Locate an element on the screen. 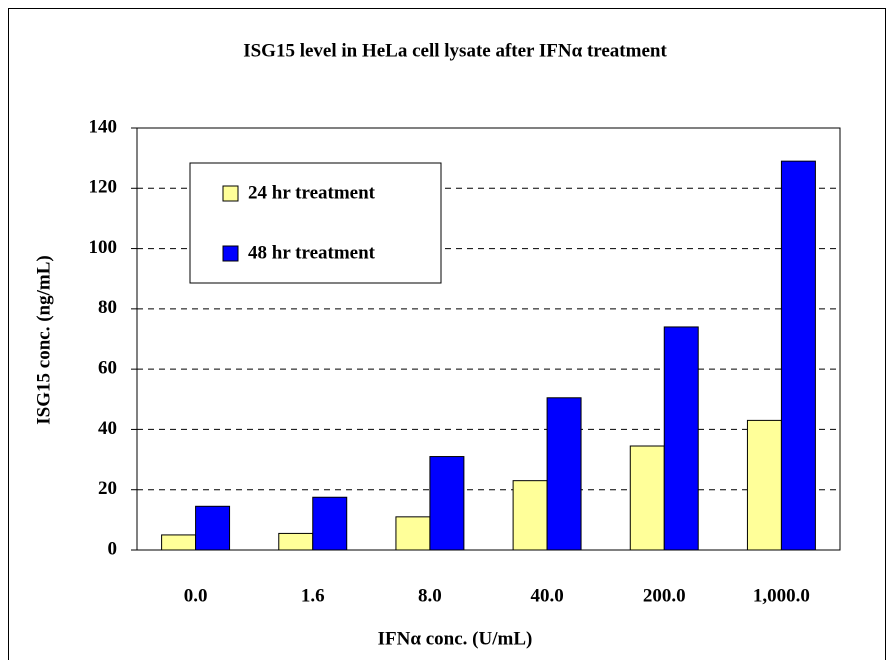 The image size is (890, 660). y-axis-title: ISG15 conc. (ng/mL) is located at coordinates (43, 339).